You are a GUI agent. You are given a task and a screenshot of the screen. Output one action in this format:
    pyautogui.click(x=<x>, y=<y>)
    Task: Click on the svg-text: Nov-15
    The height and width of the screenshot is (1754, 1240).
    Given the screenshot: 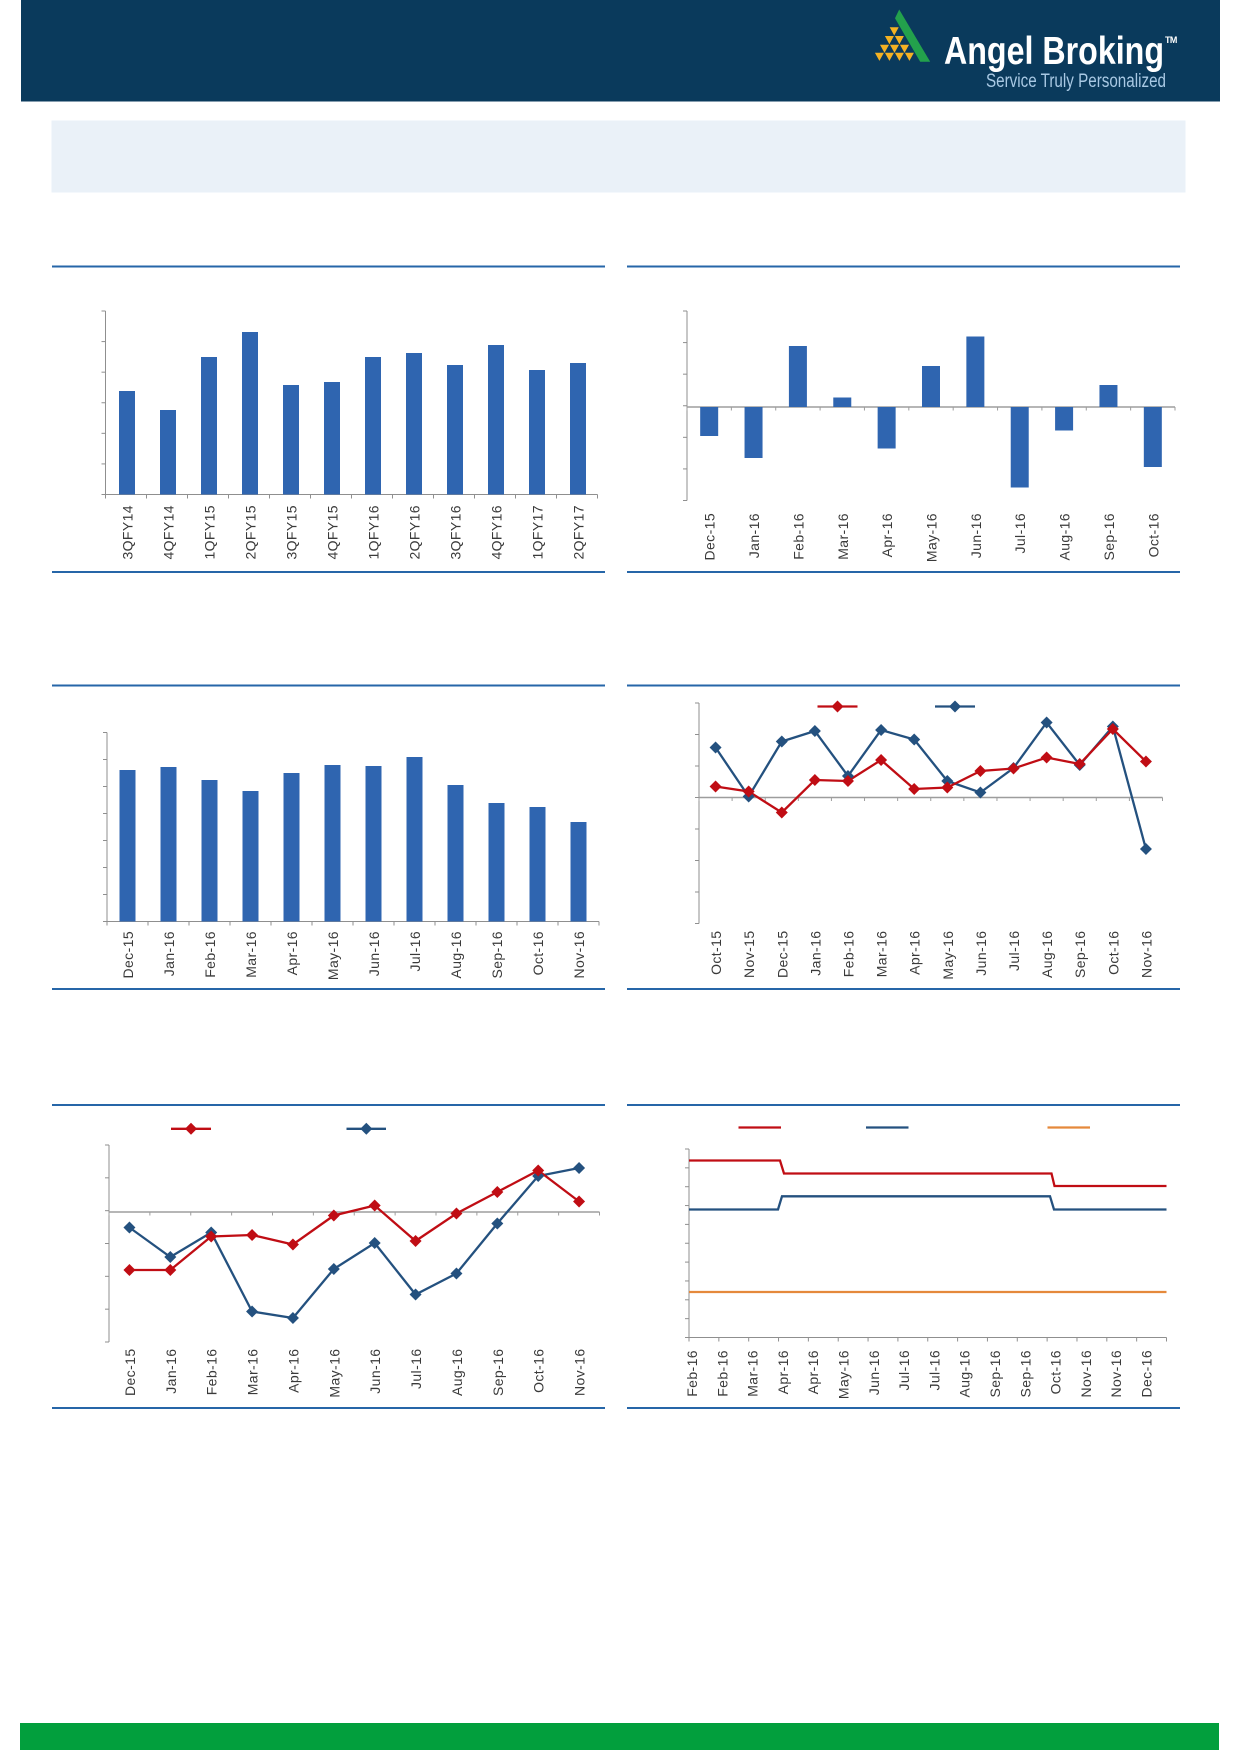 What is the action you would take?
    pyautogui.click(x=749, y=955)
    